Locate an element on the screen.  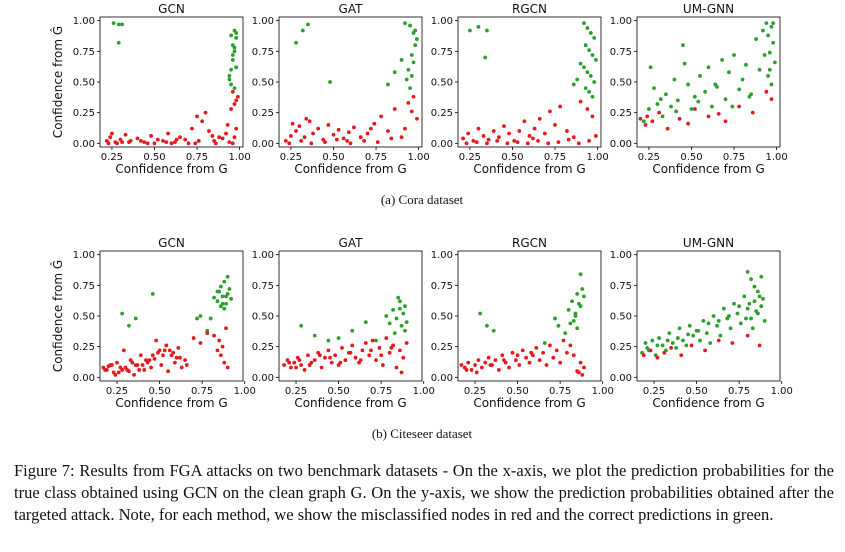
y-tick-label: 1.00 is located at coordinates (621, 255).